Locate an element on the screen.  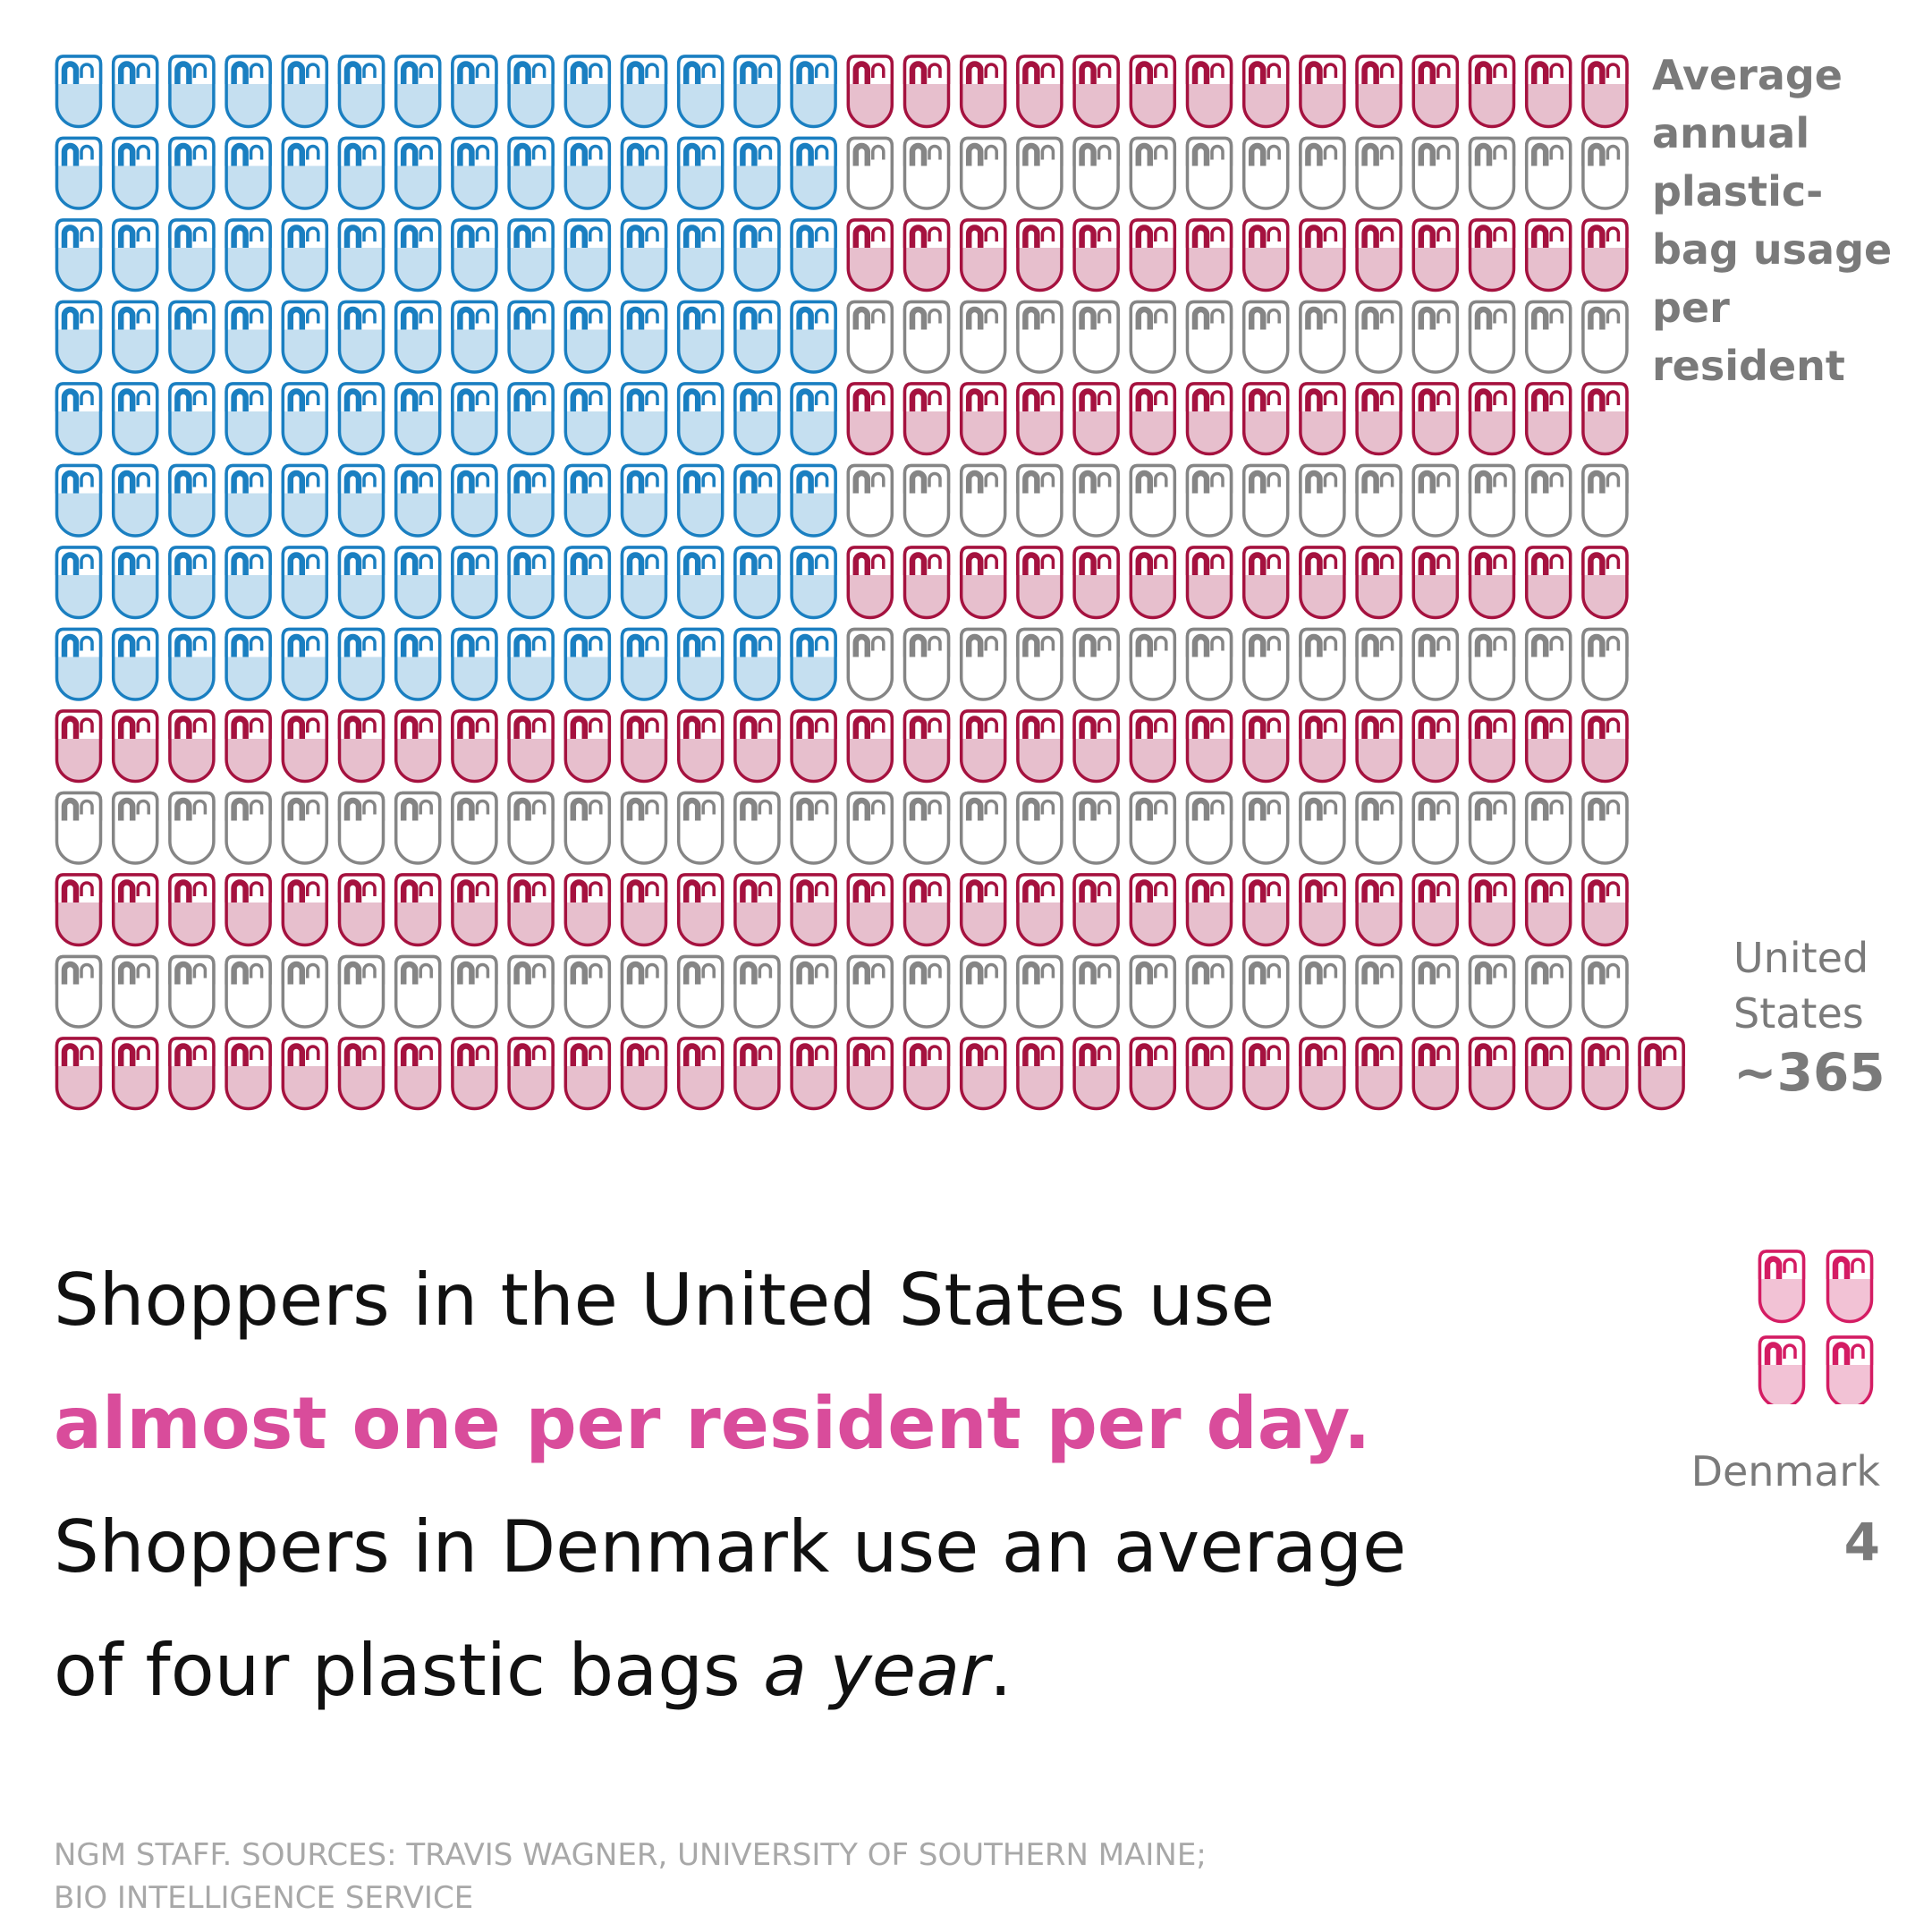
legend-line: annual is located at coordinates (1731, 133).